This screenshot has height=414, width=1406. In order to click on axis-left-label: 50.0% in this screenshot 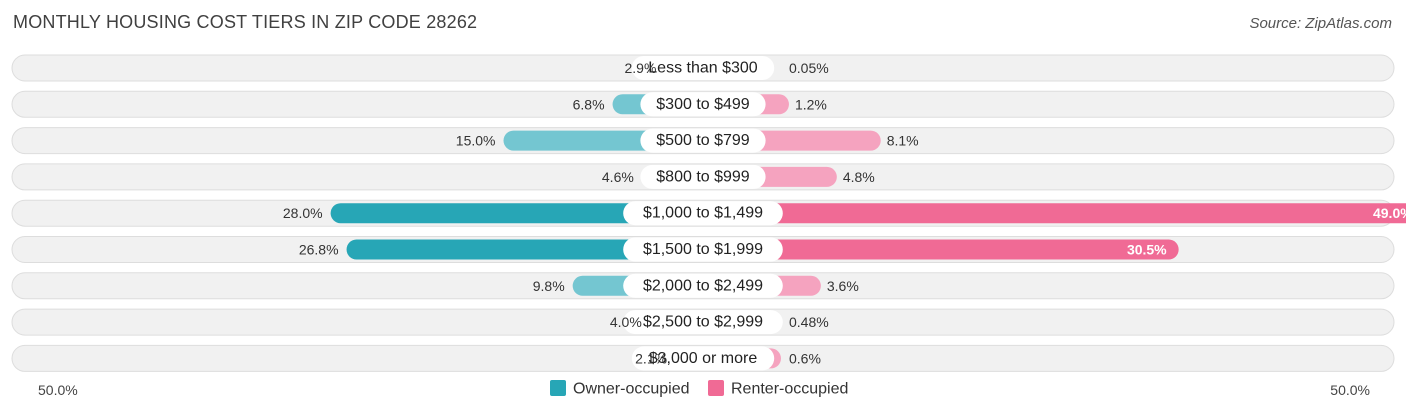, I will do `click(58, 390)`.